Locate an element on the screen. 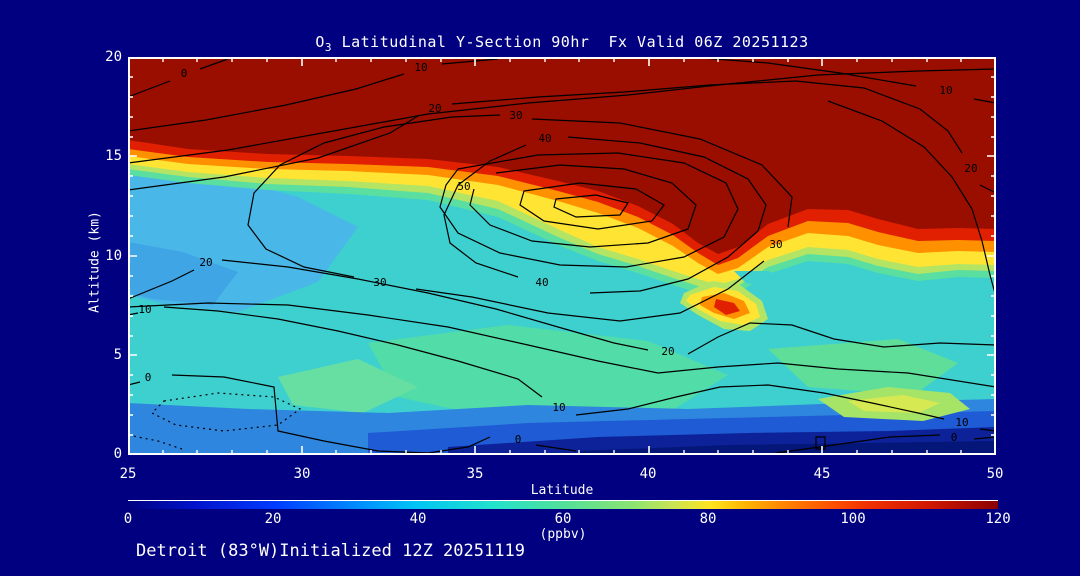 The image size is (1080, 576). colorbar-tick-20: 20 is located at coordinates (273, 519).